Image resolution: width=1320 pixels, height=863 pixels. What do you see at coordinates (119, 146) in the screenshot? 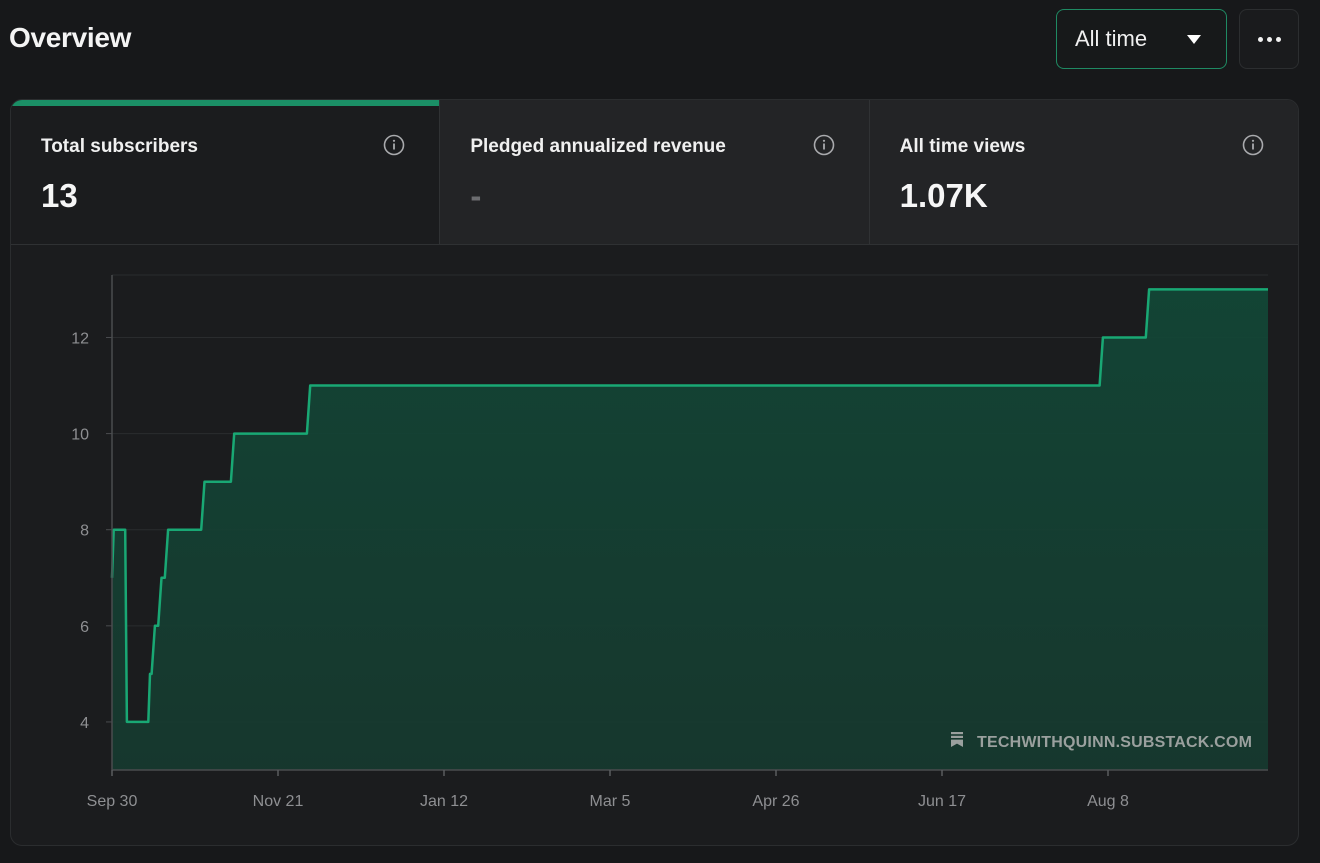
I see `metric-label: Total subscribers` at bounding box center [119, 146].